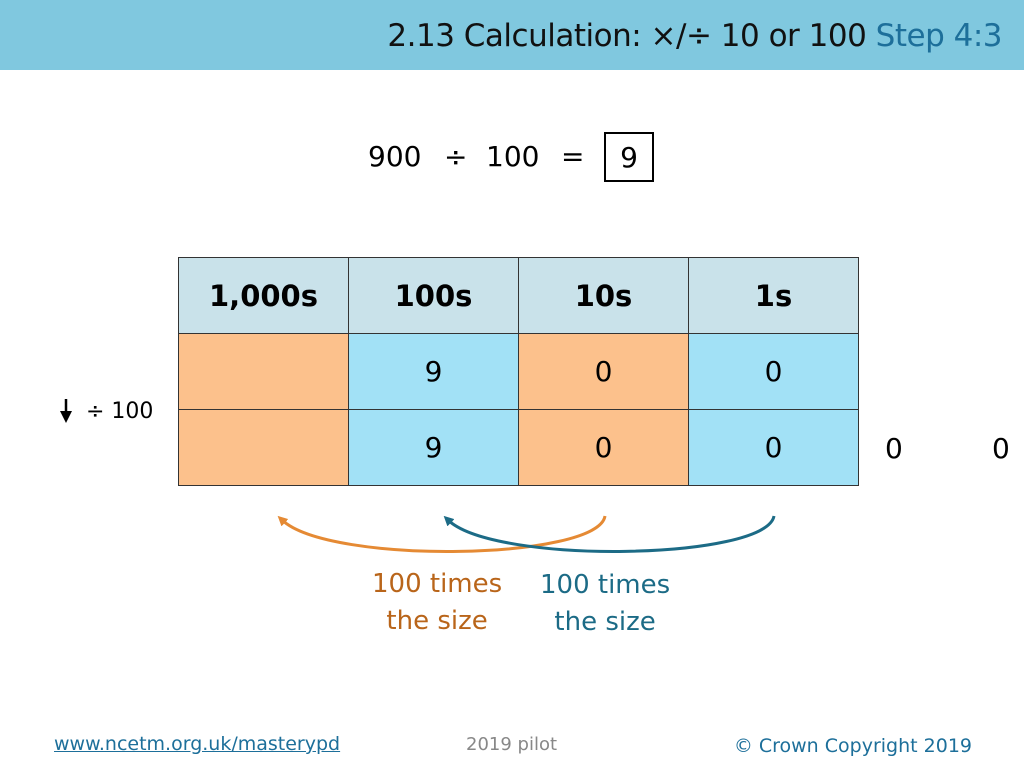 The width and height of the screenshot is (1024, 768). What do you see at coordinates (395, 156) in the screenshot?
I see `equation-dividend: 900` at bounding box center [395, 156].